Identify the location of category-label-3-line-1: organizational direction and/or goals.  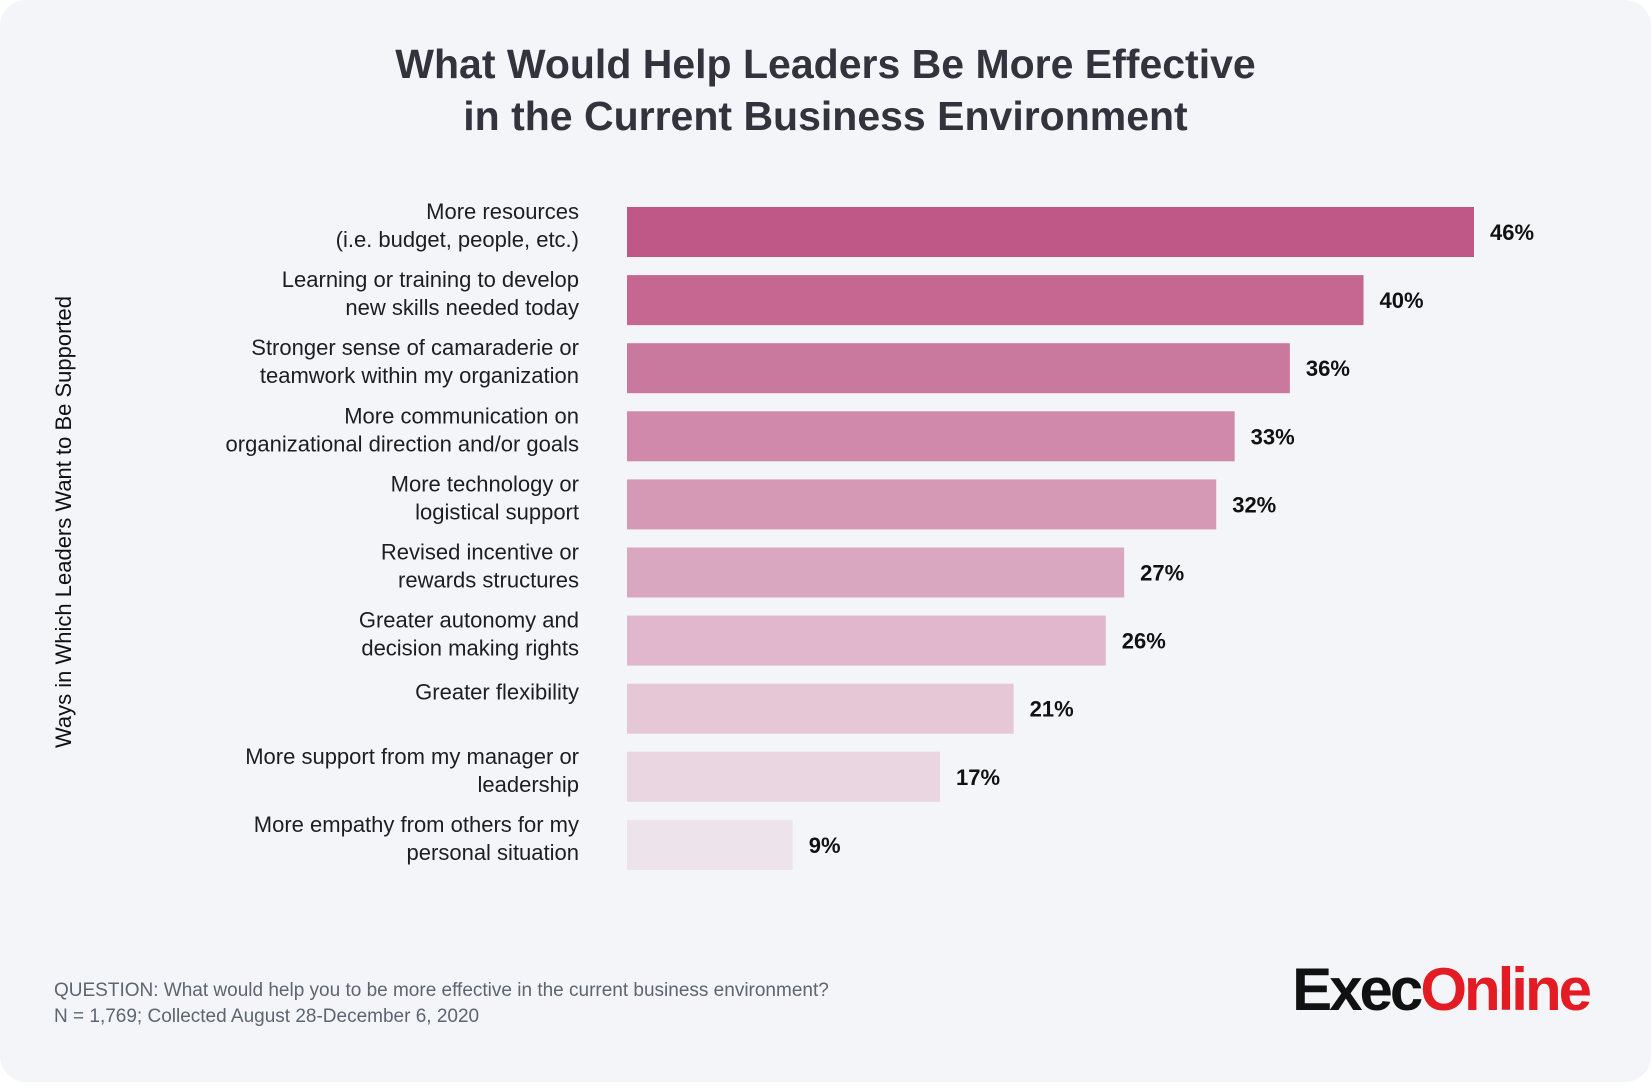
(402, 443).